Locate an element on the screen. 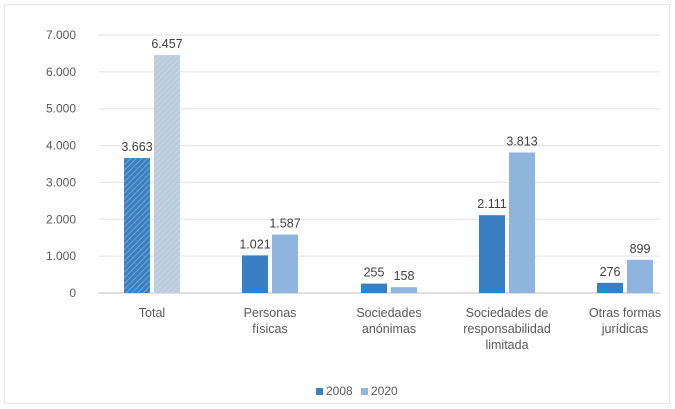 This screenshot has width=675, height=409. legend-swatch-2020 is located at coordinates (364, 391).